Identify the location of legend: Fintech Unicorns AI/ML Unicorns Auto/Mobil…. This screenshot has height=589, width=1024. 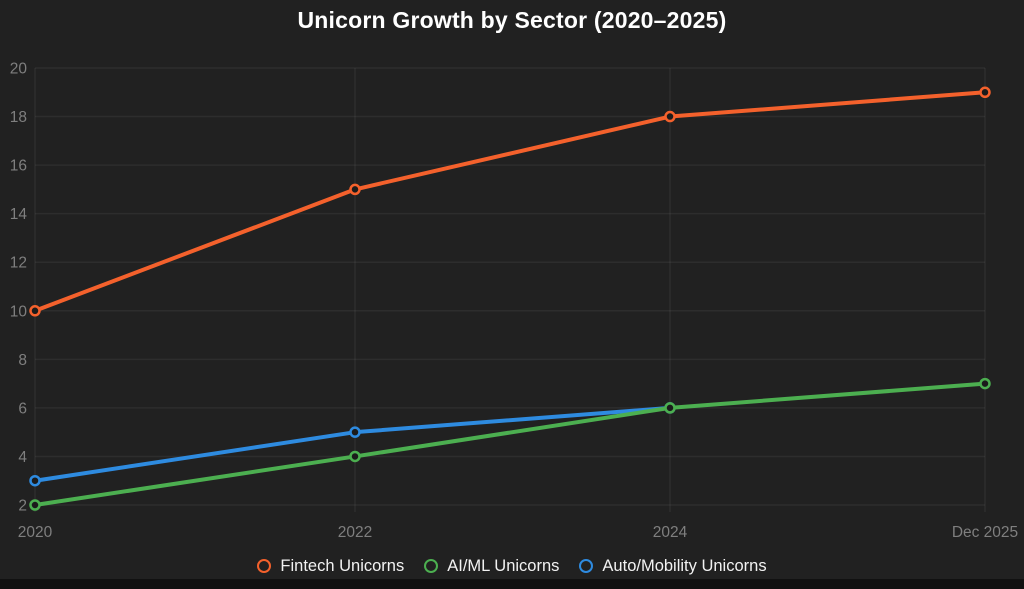
(512, 566).